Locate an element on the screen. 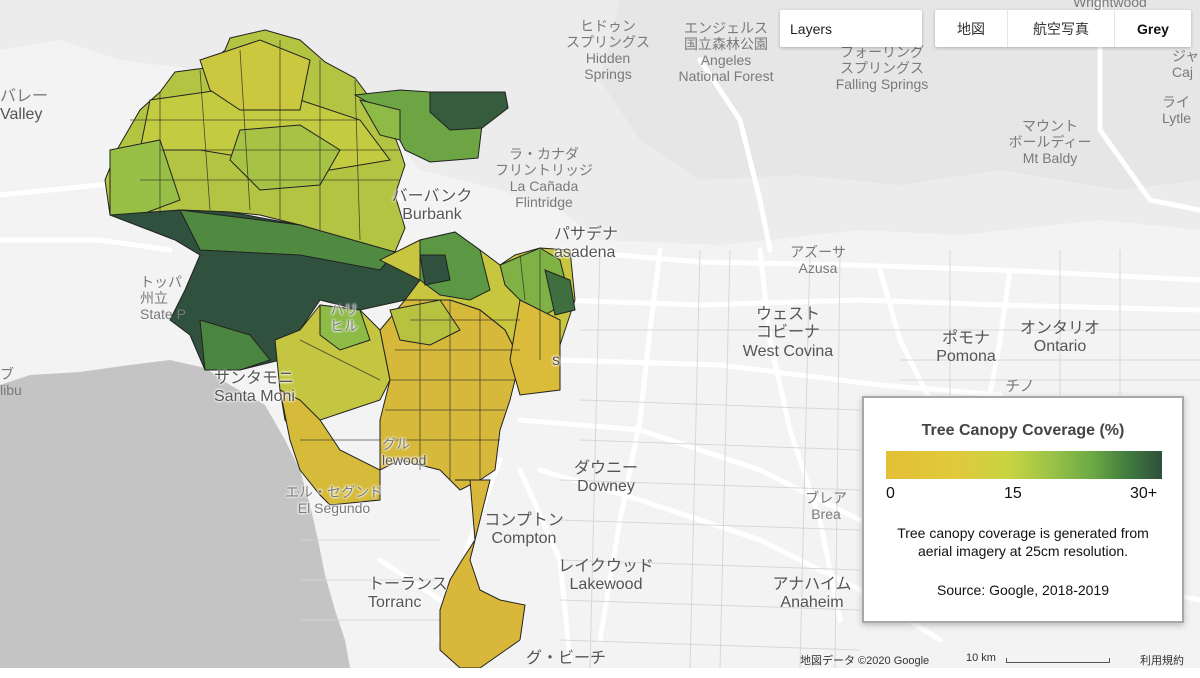 Image resolution: width=1200 pixels, height=678 pixels. place-en: Angeles National Forest is located at coordinates (726, 68).